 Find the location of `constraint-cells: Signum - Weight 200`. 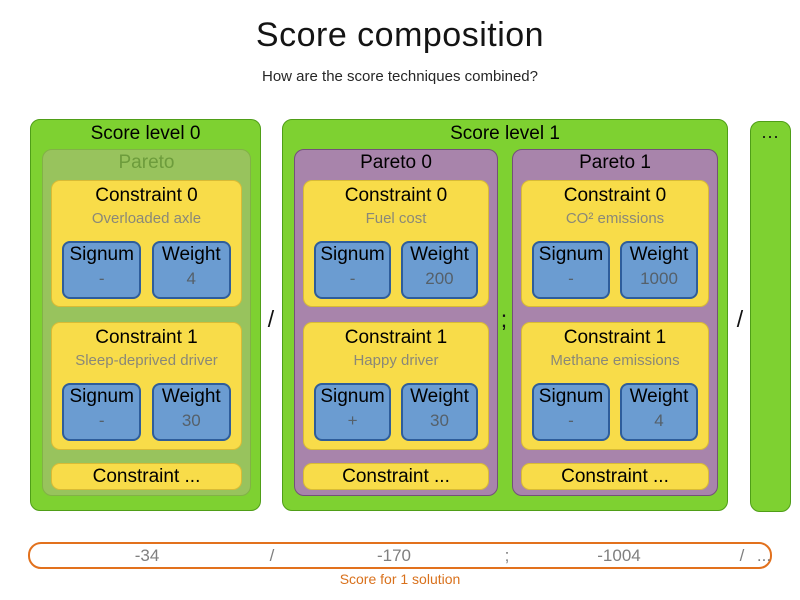

constraint-cells: Signum - Weight 200 is located at coordinates (396, 270).